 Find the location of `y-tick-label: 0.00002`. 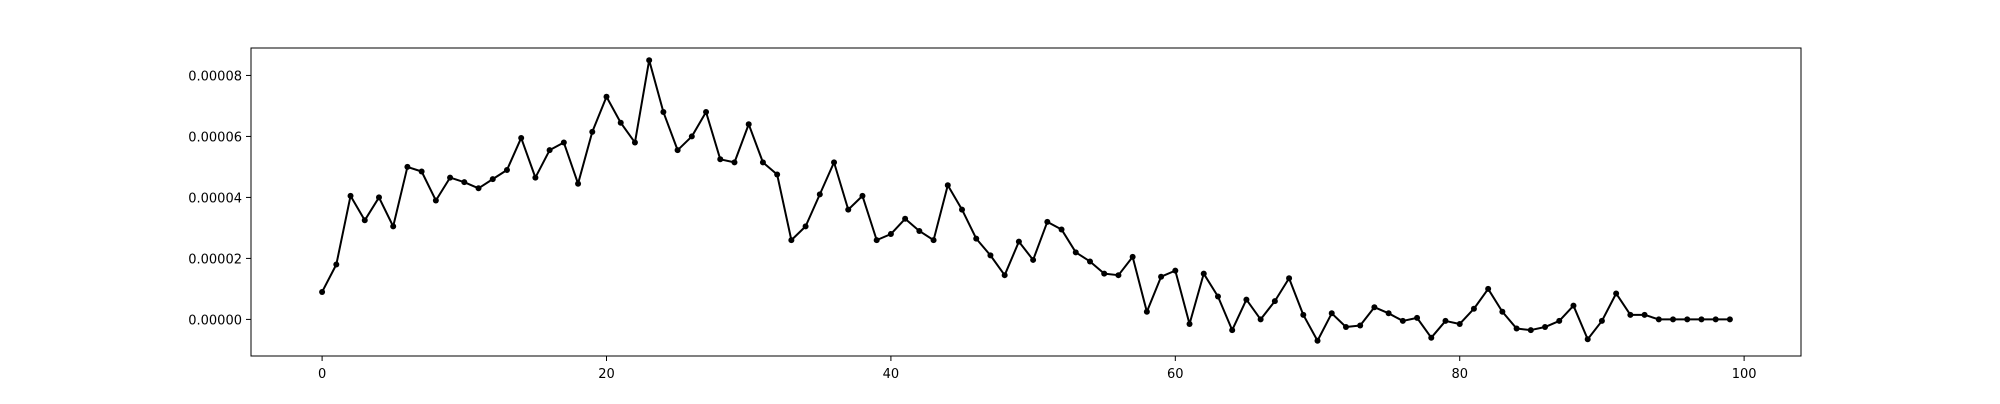

y-tick-label: 0.00002 is located at coordinates (215, 259).